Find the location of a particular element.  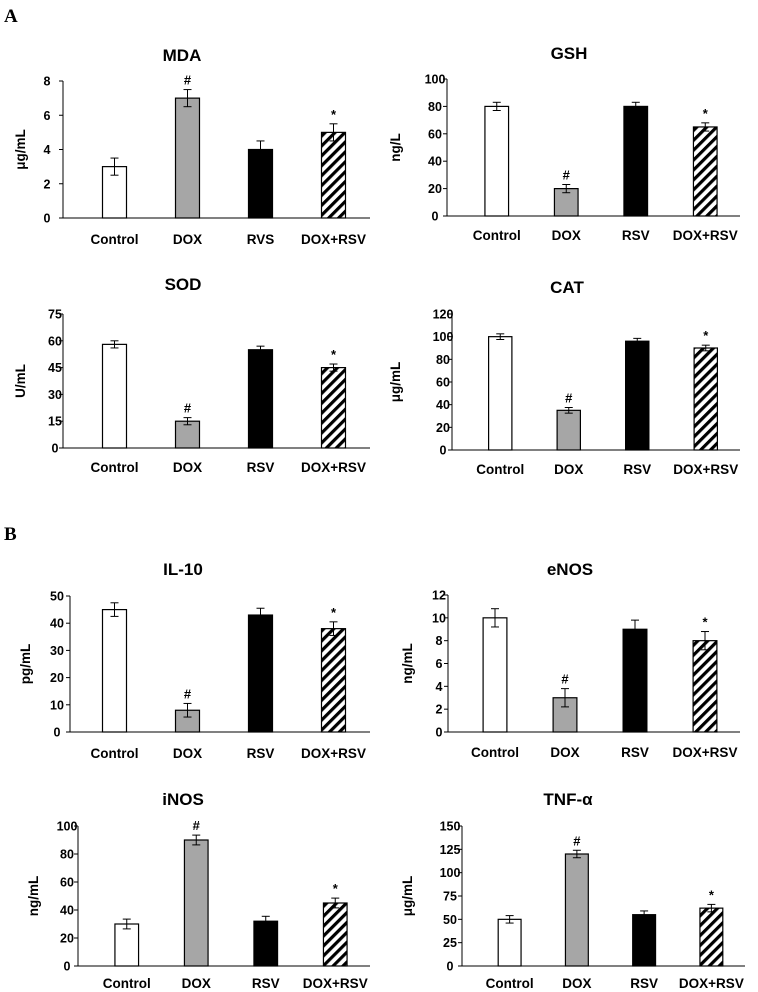

y-tick-label: 45 is located at coordinates (55, 368).